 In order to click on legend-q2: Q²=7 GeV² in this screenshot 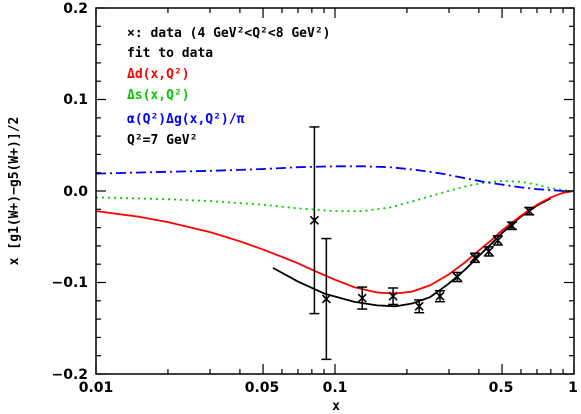, I will do `click(162, 140)`.